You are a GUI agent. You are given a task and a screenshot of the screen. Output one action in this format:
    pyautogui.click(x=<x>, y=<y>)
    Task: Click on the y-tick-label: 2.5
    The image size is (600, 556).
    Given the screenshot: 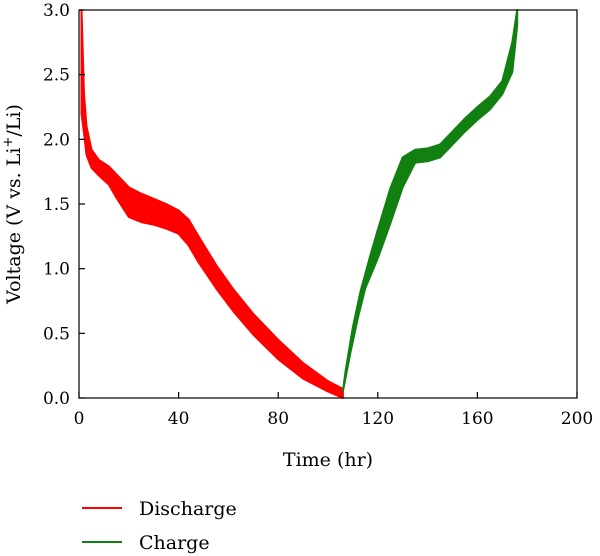 What is the action you would take?
    pyautogui.click(x=56, y=76)
    